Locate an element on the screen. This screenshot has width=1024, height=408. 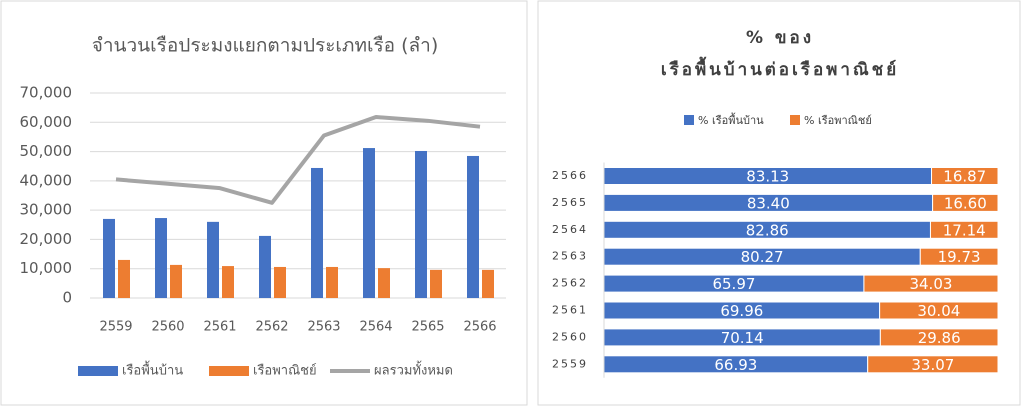
legend-label: เรือพื้นบ้าน is located at coordinates (152, 370).